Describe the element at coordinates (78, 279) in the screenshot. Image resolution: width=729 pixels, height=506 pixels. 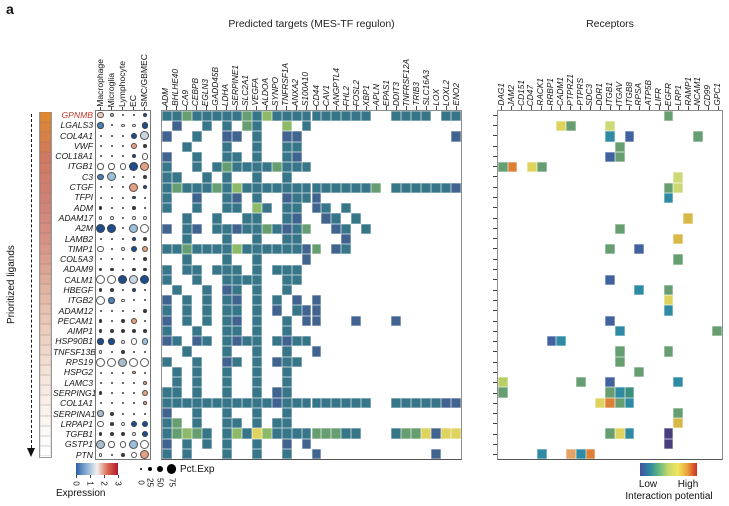
I see `ligand-label: CALM1` at that location.